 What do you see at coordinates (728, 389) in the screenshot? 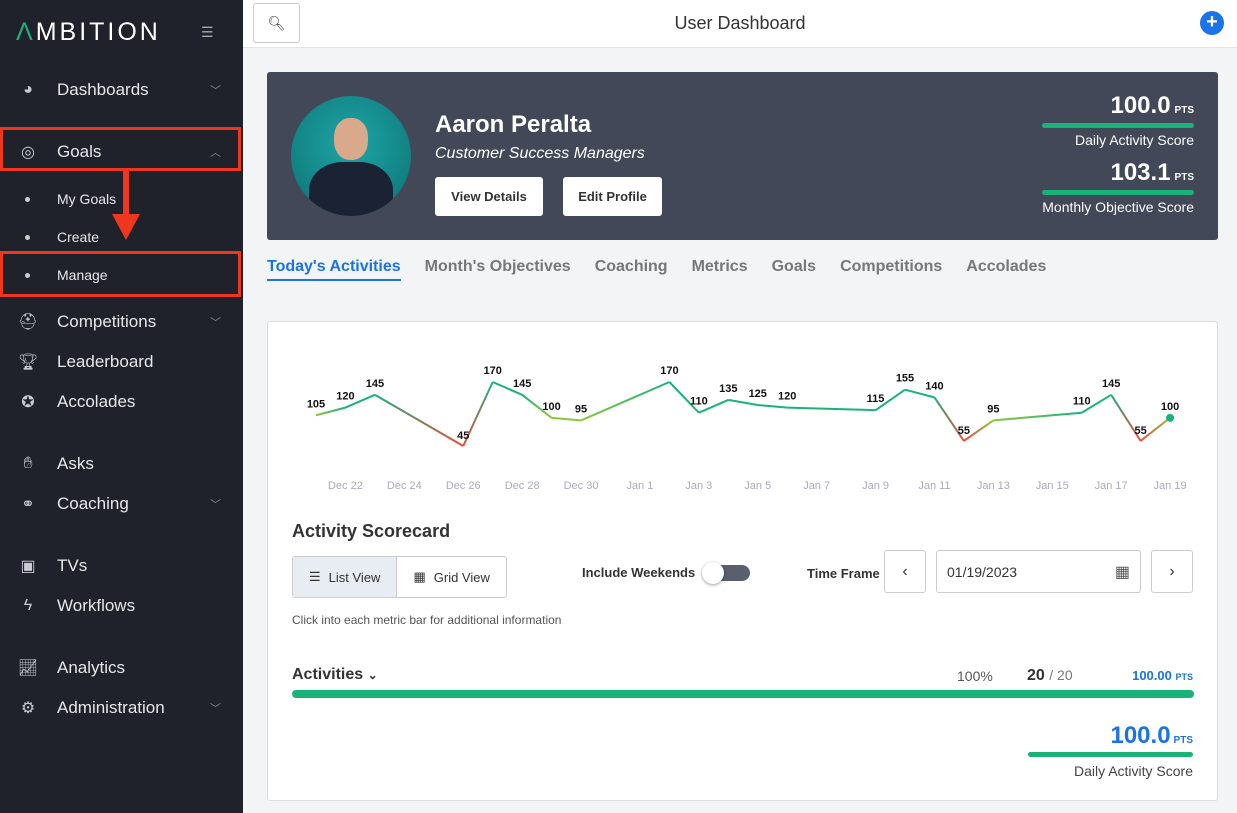
I see `data-label: 135` at bounding box center [728, 389].